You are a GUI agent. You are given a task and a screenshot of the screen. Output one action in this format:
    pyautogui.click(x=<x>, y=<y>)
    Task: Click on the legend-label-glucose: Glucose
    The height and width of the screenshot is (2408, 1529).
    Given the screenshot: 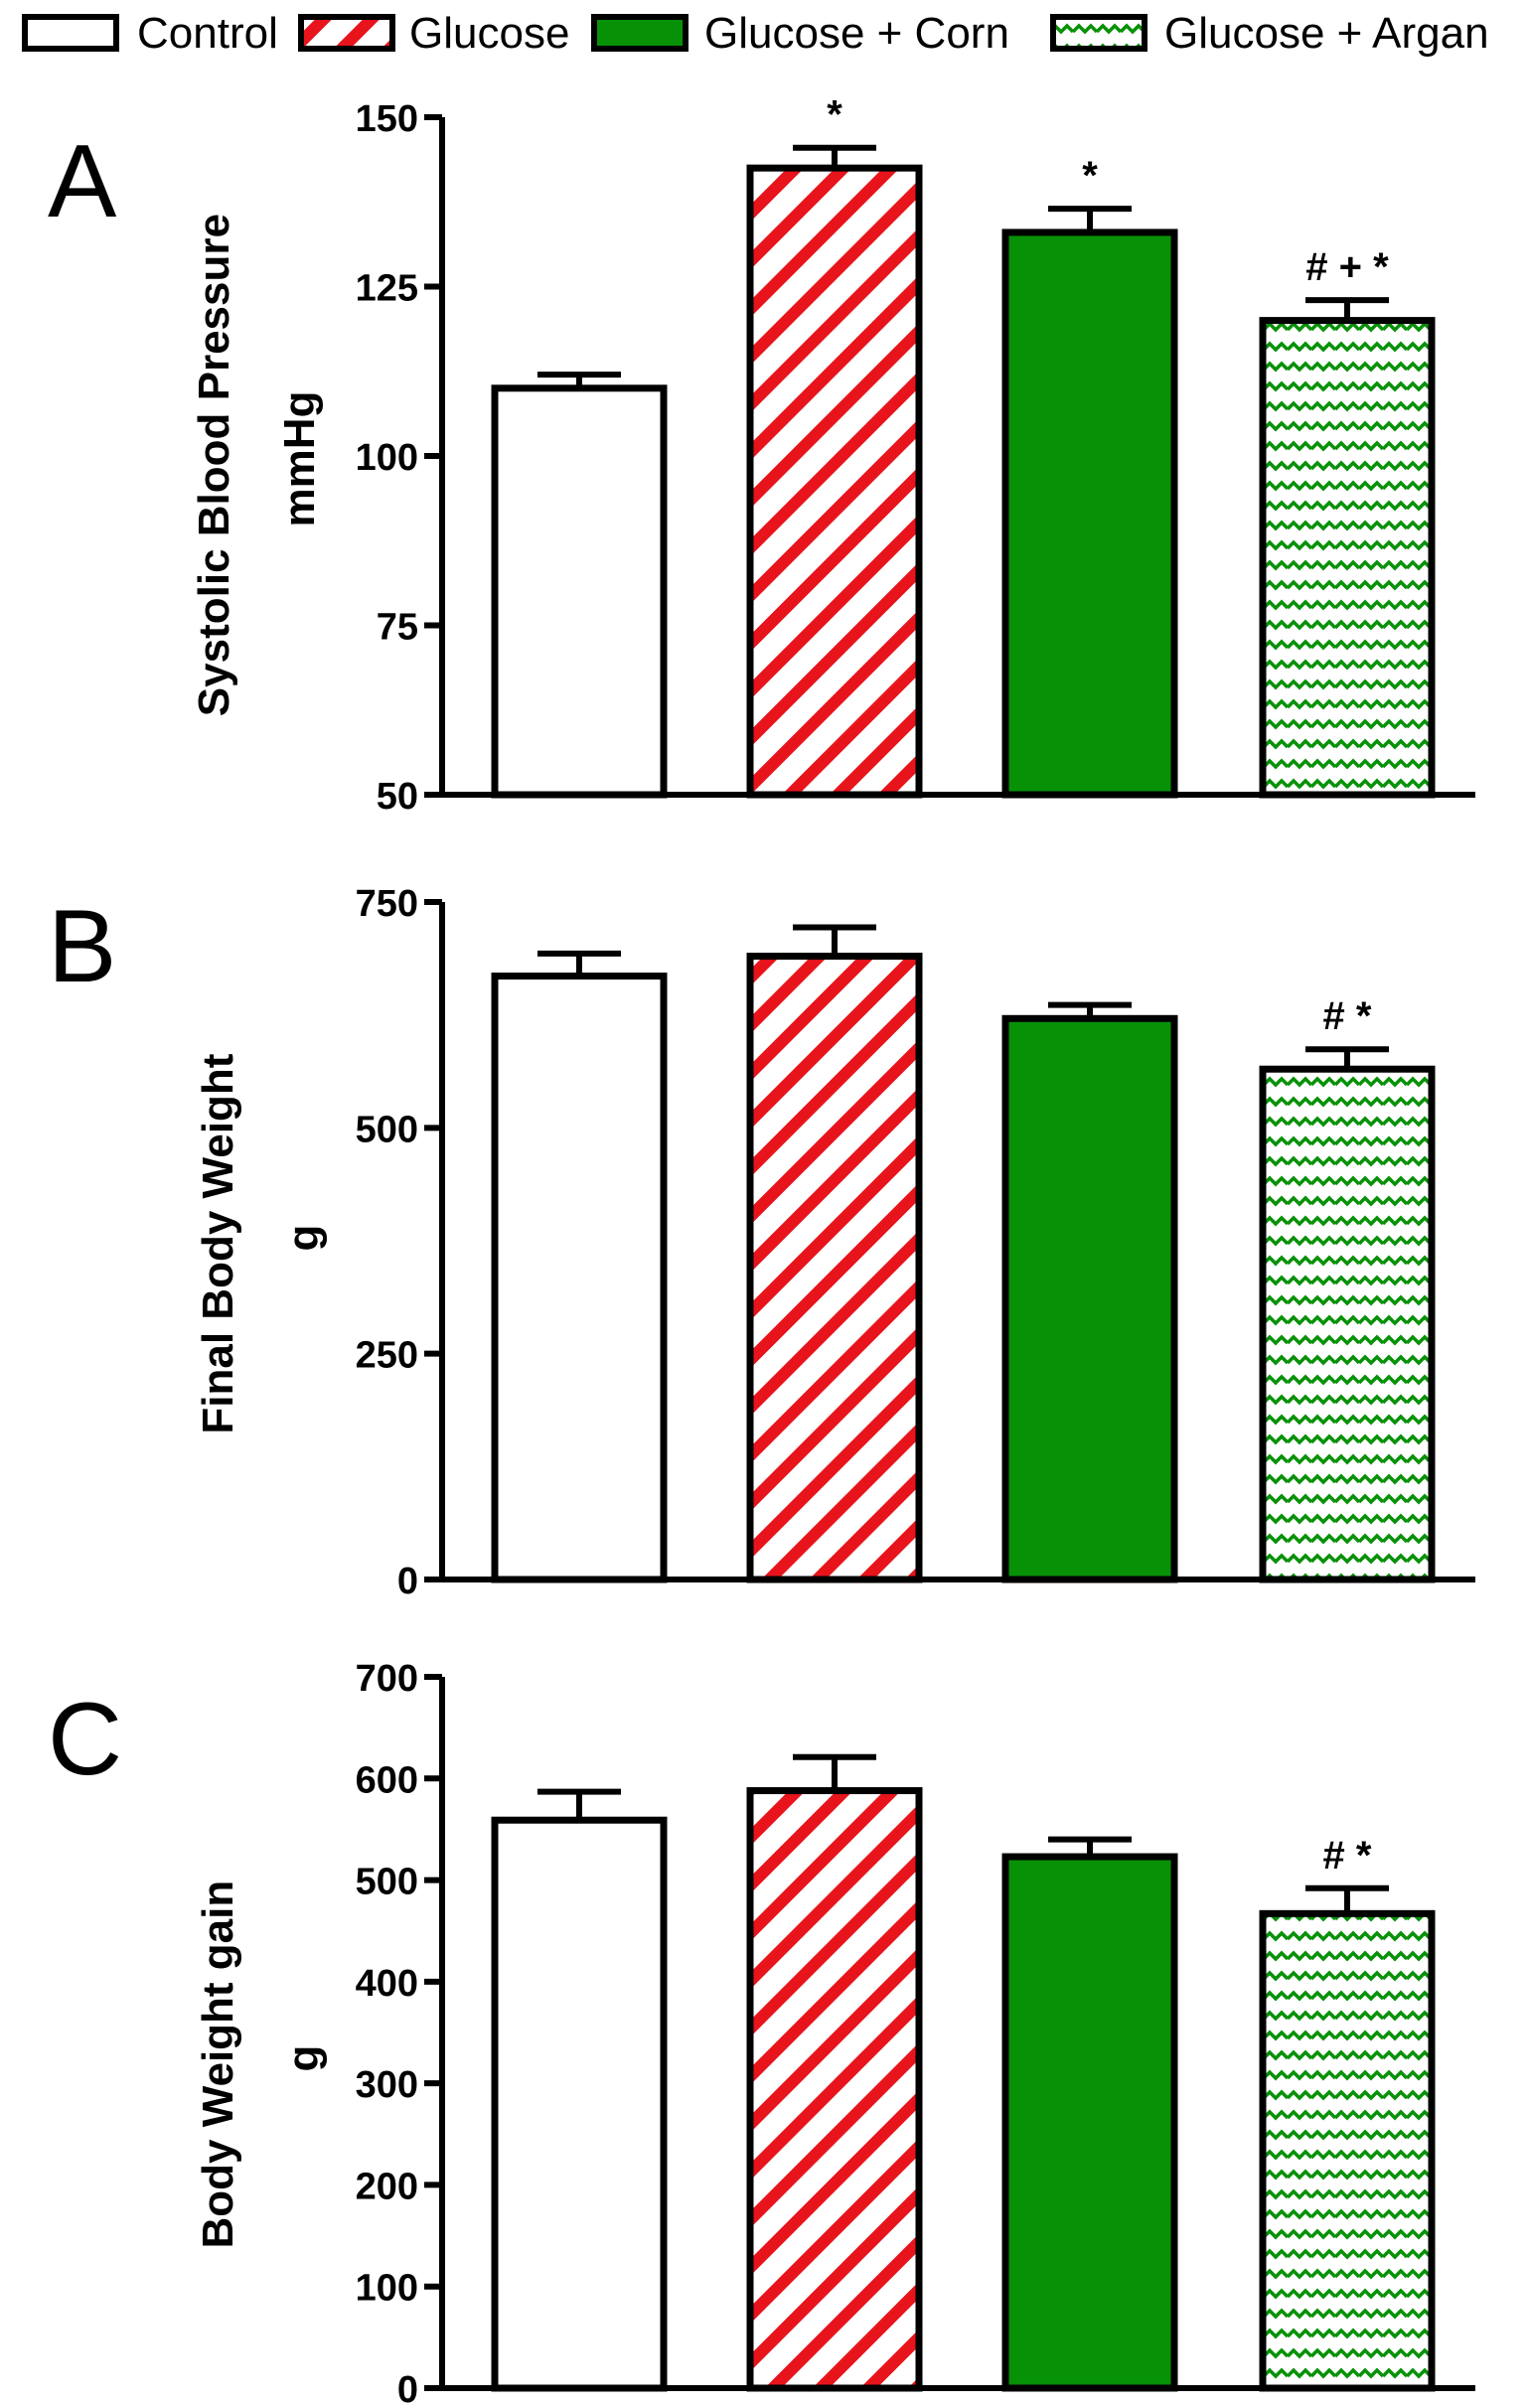 What is the action you would take?
    pyautogui.click(x=489, y=33)
    